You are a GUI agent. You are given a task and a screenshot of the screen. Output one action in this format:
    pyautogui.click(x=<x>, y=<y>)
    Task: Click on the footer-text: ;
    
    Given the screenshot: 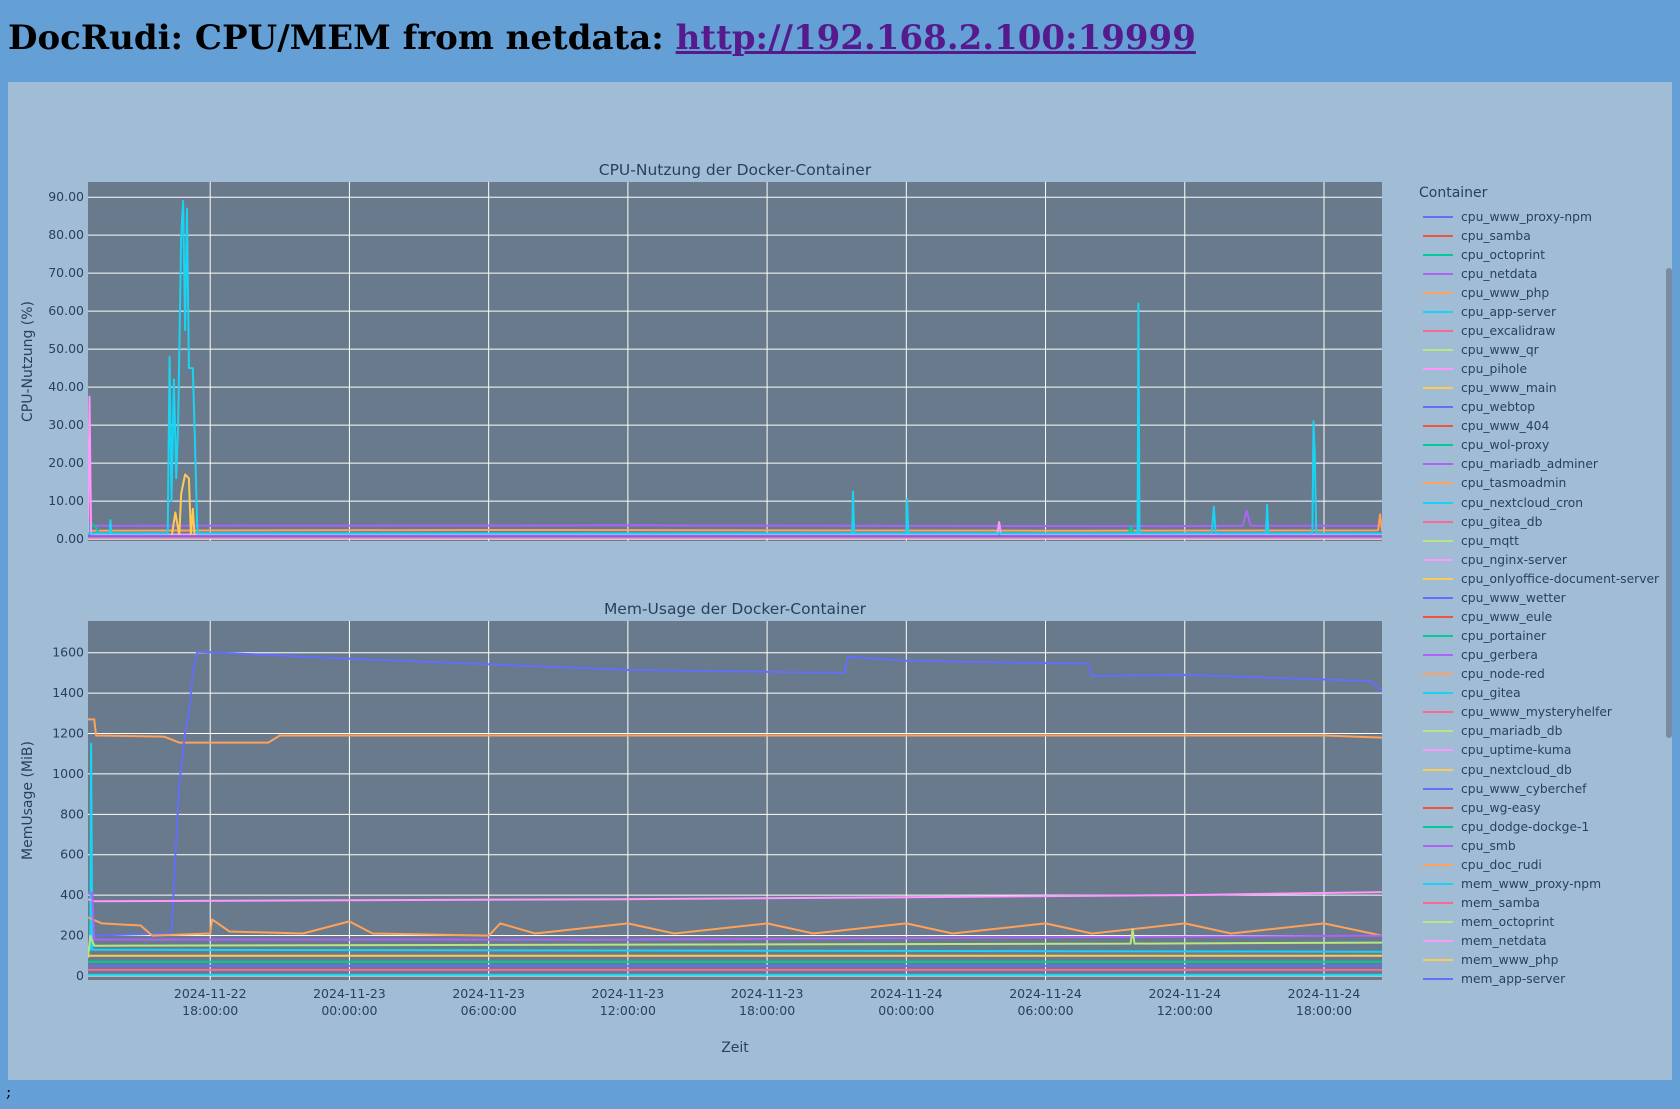 What is the action you would take?
    pyautogui.click(x=9, y=1091)
    